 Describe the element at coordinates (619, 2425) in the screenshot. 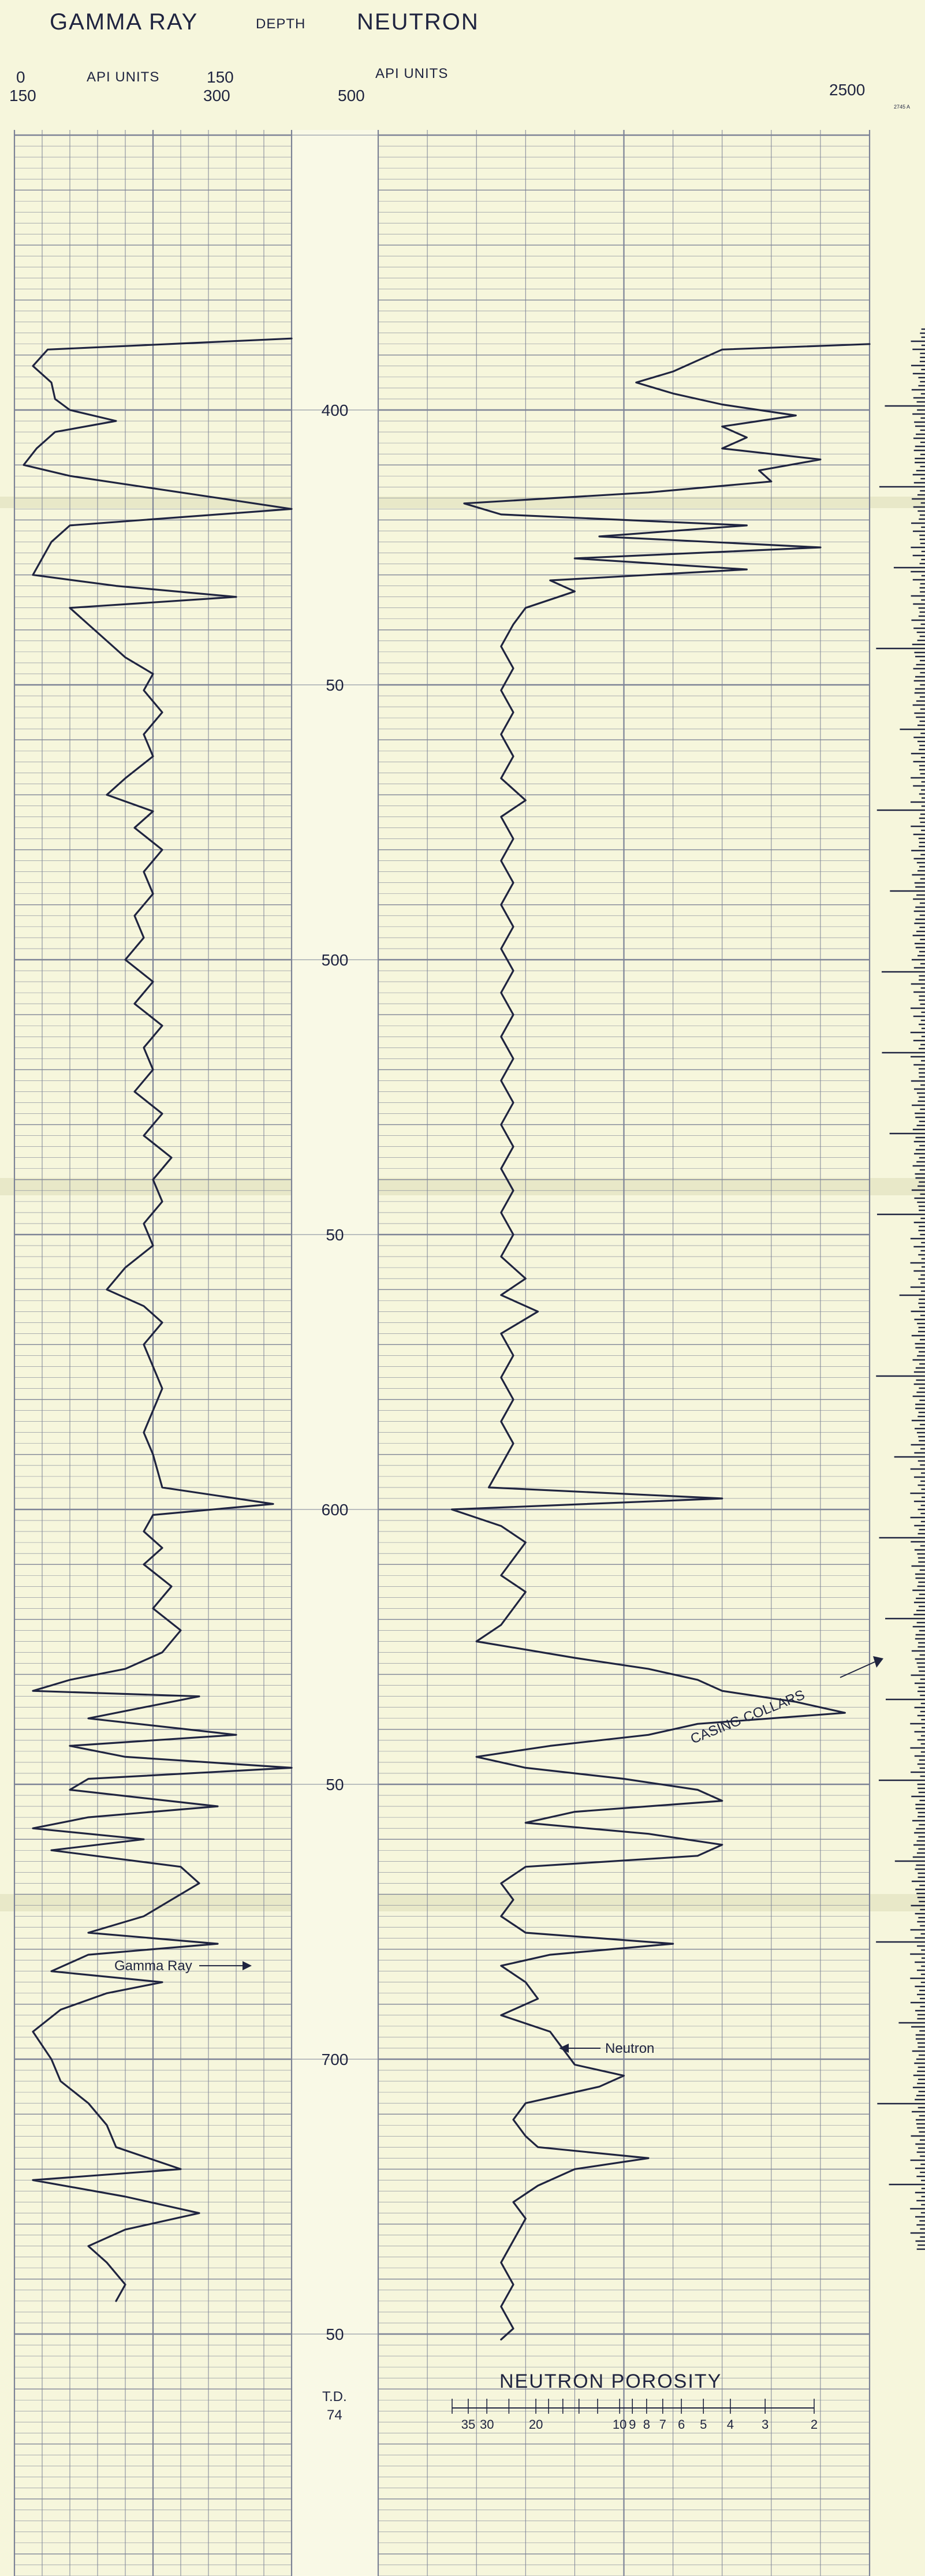

I see `np-tick-label-10: 10` at that location.